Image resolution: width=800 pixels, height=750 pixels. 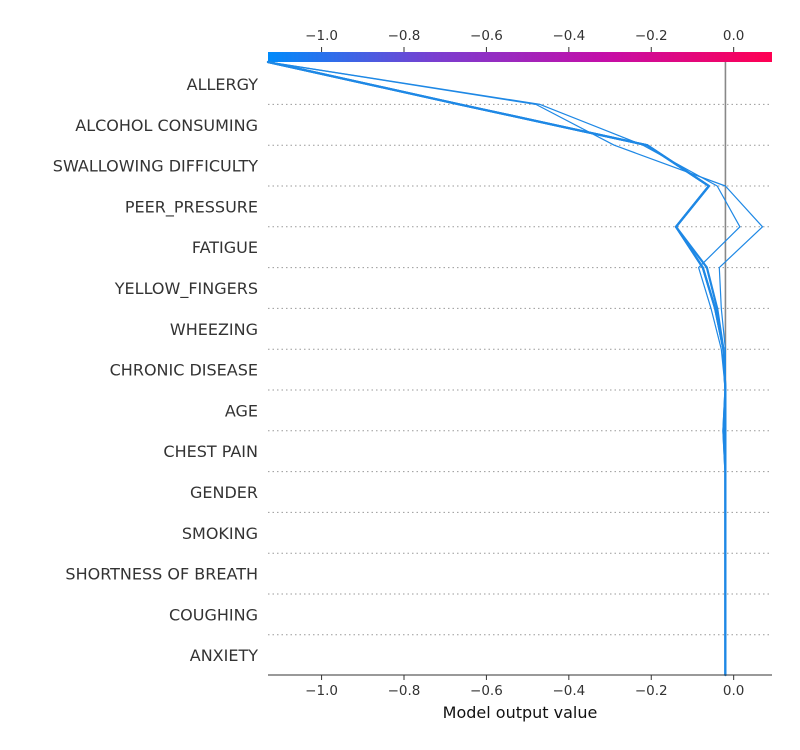 What do you see at coordinates (486, 691) in the screenshot?
I see `bottom-tick-label: −0.6` at bounding box center [486, 691].